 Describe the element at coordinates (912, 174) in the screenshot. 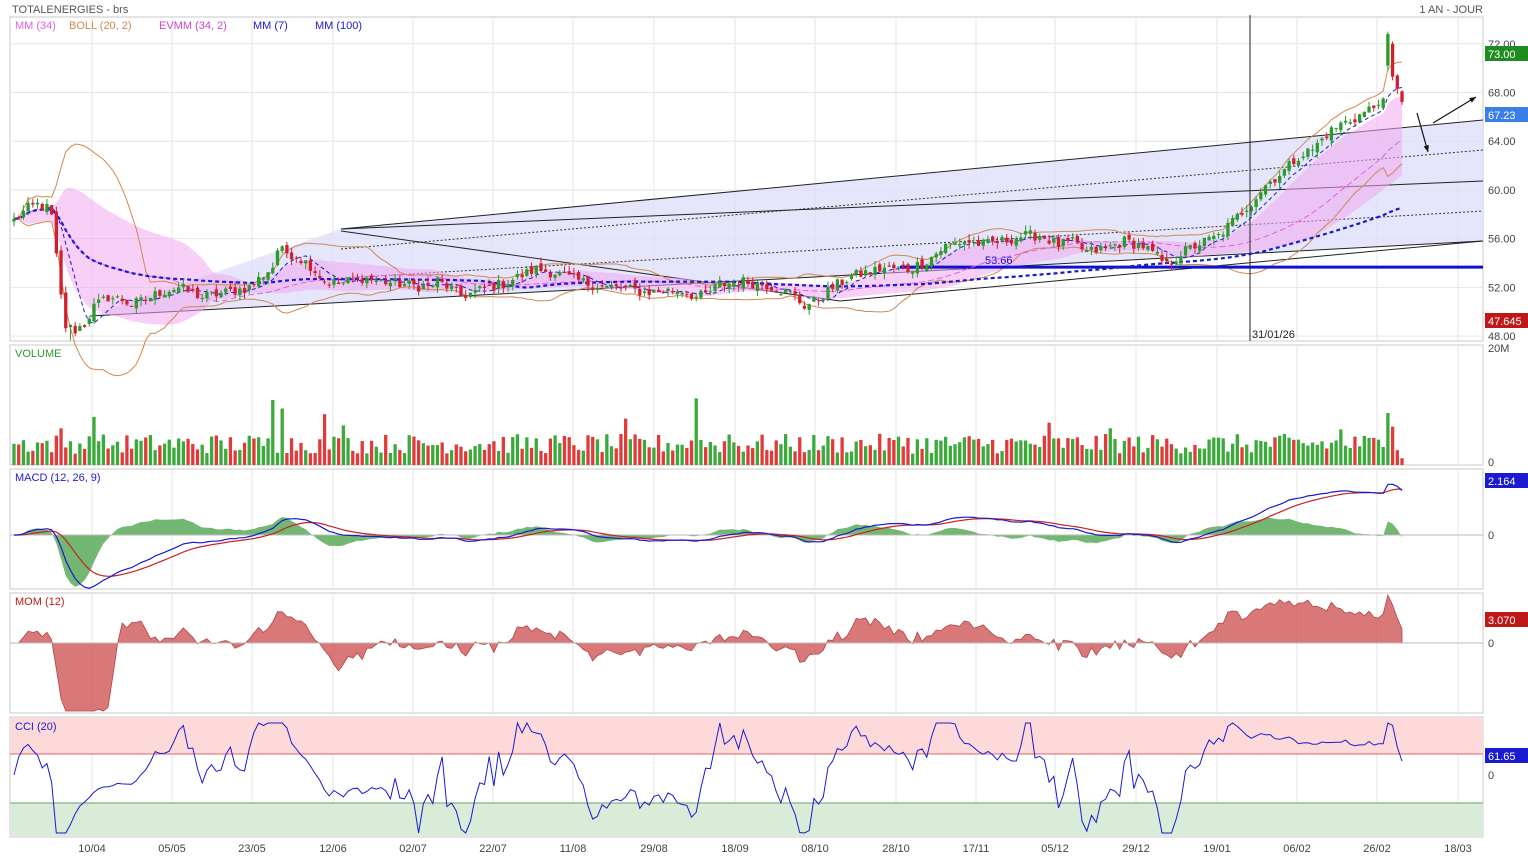

I see `channel-upper-line` at that location.